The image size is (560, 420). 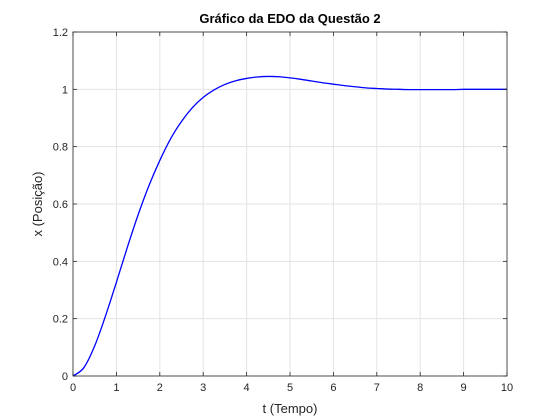 I want to click on x-tick-label: 1, so click(x=116, y=388).